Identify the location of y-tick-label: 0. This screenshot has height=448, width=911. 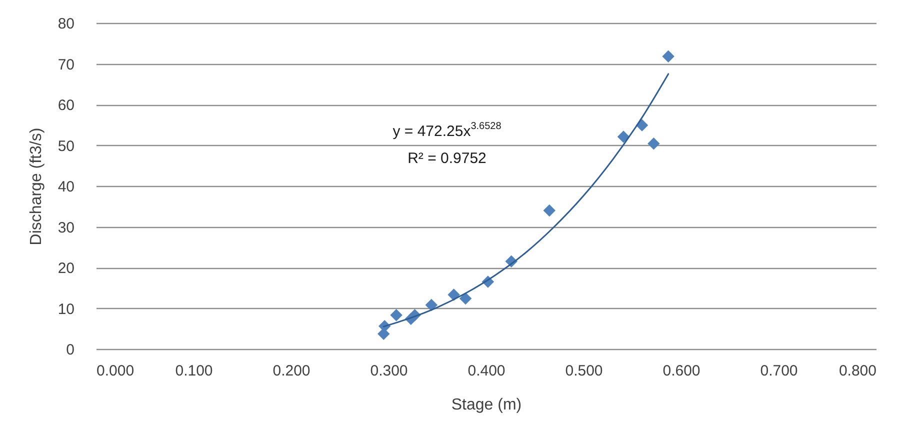
(70, 350).